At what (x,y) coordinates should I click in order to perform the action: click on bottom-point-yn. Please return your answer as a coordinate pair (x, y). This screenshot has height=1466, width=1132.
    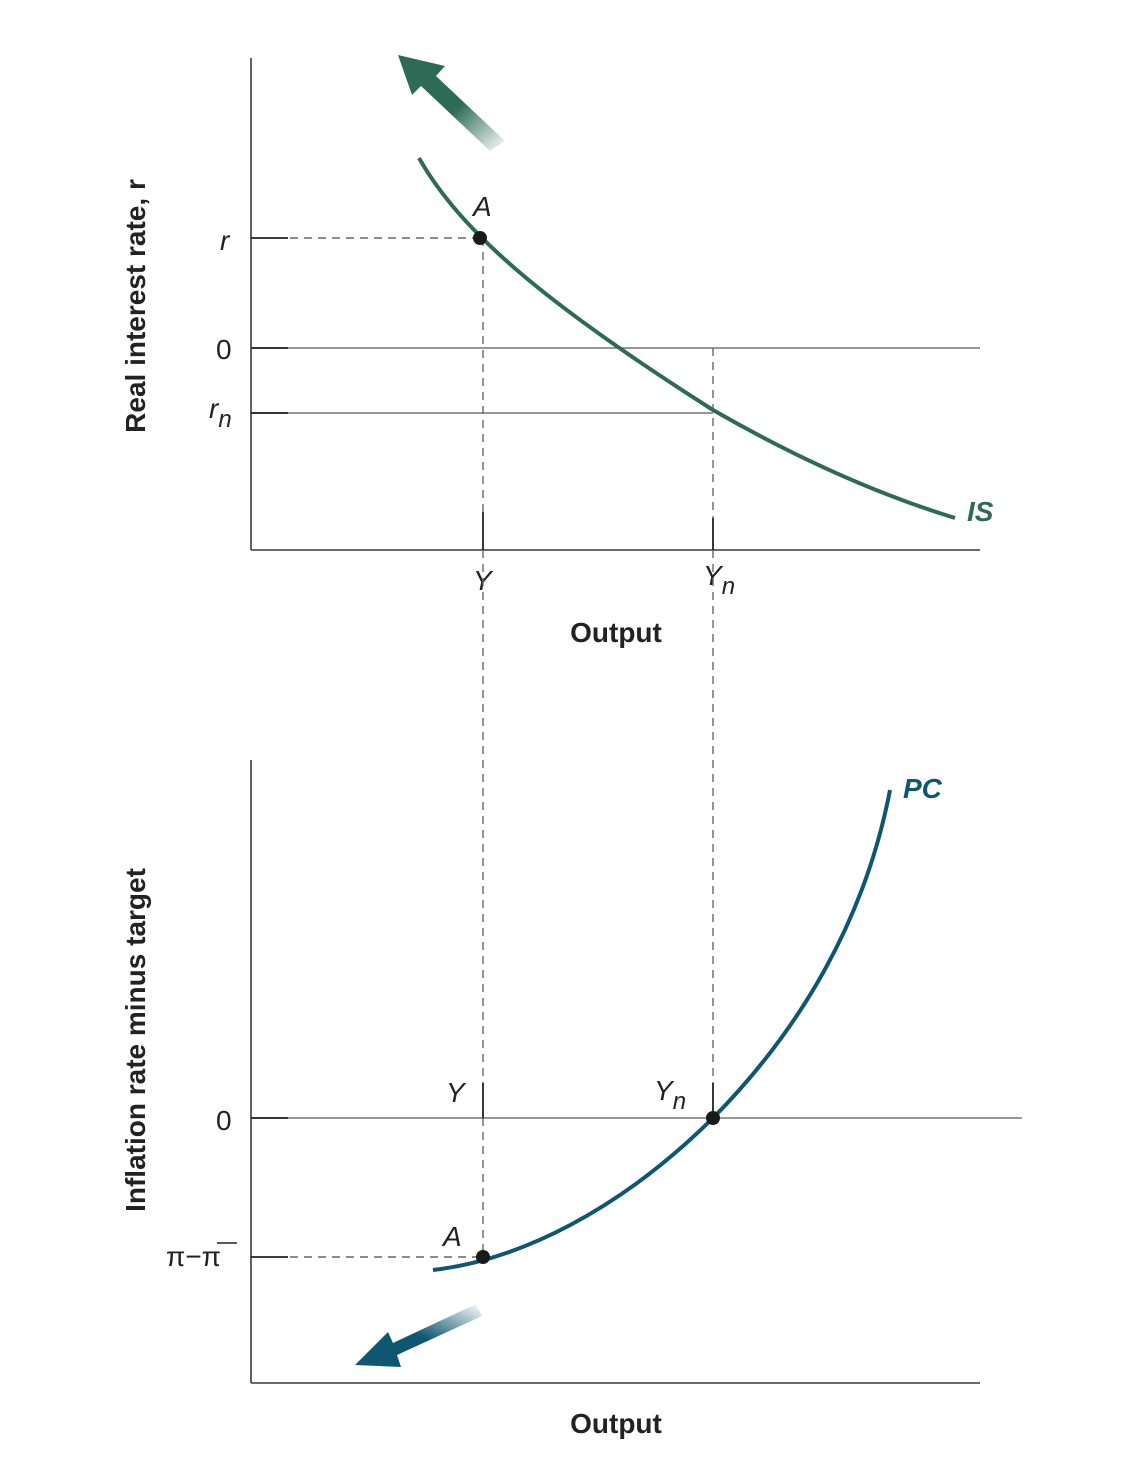
    Looking at the image, I should click on (713, 1118).